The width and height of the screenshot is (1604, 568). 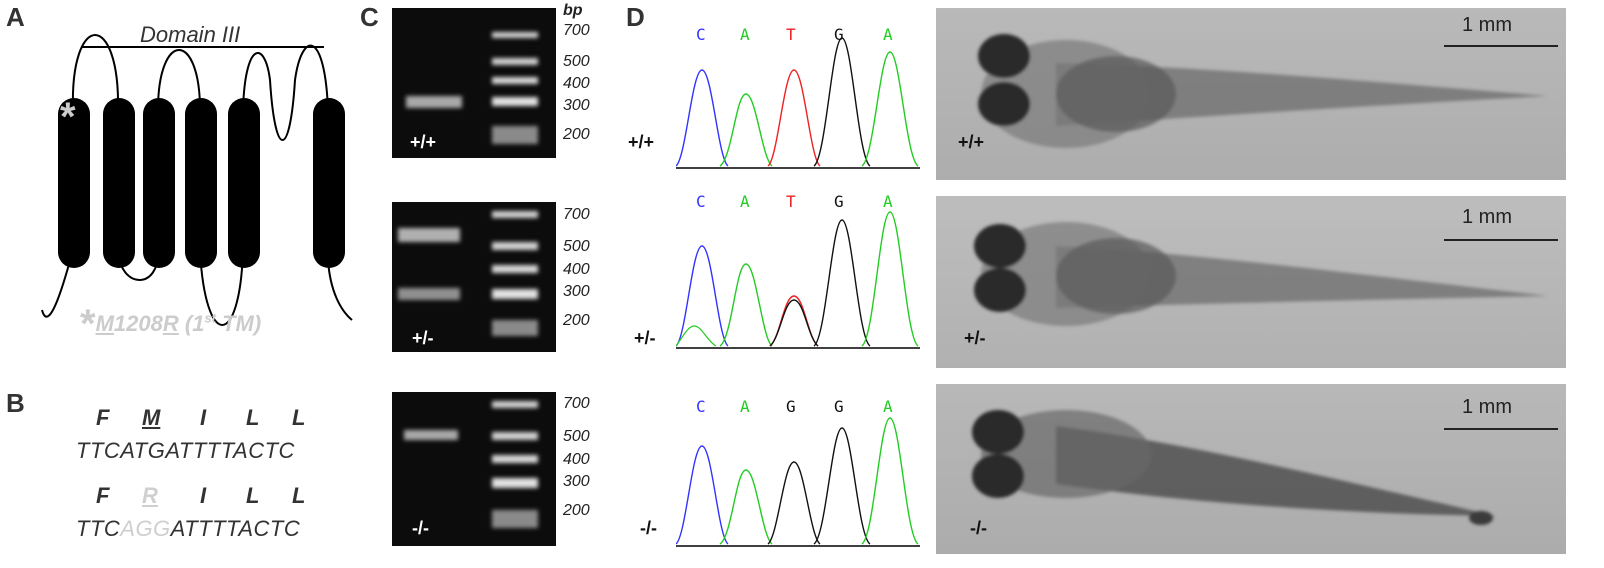 What do you see at coordinates (971, 142) in the screenshot?
I see `photo-genotype-wt: +/+` at bounding box center [971, 142].